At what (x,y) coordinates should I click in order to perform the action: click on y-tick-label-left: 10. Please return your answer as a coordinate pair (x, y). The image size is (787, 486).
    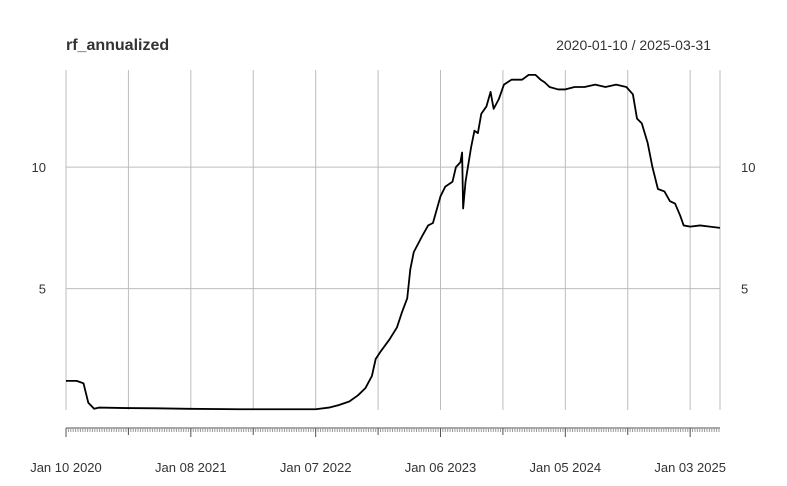
    Looking at the image, I should click on (39, 167).